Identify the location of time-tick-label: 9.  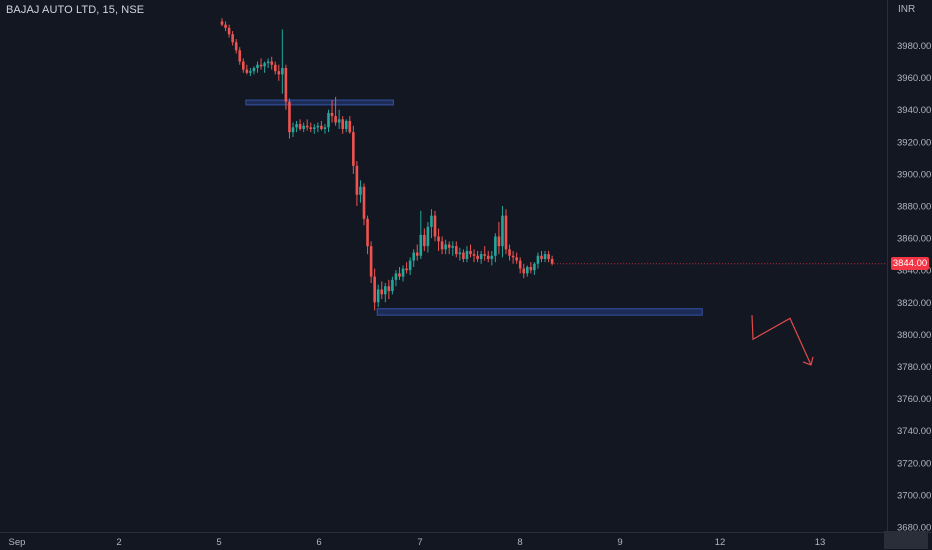
(619, 542).